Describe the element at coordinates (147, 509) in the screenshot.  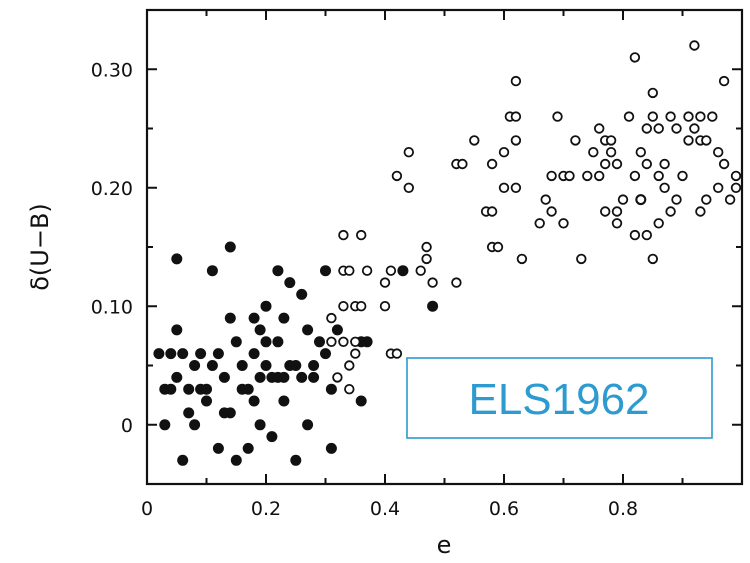
I see `x-tick-label: 0` at that location.